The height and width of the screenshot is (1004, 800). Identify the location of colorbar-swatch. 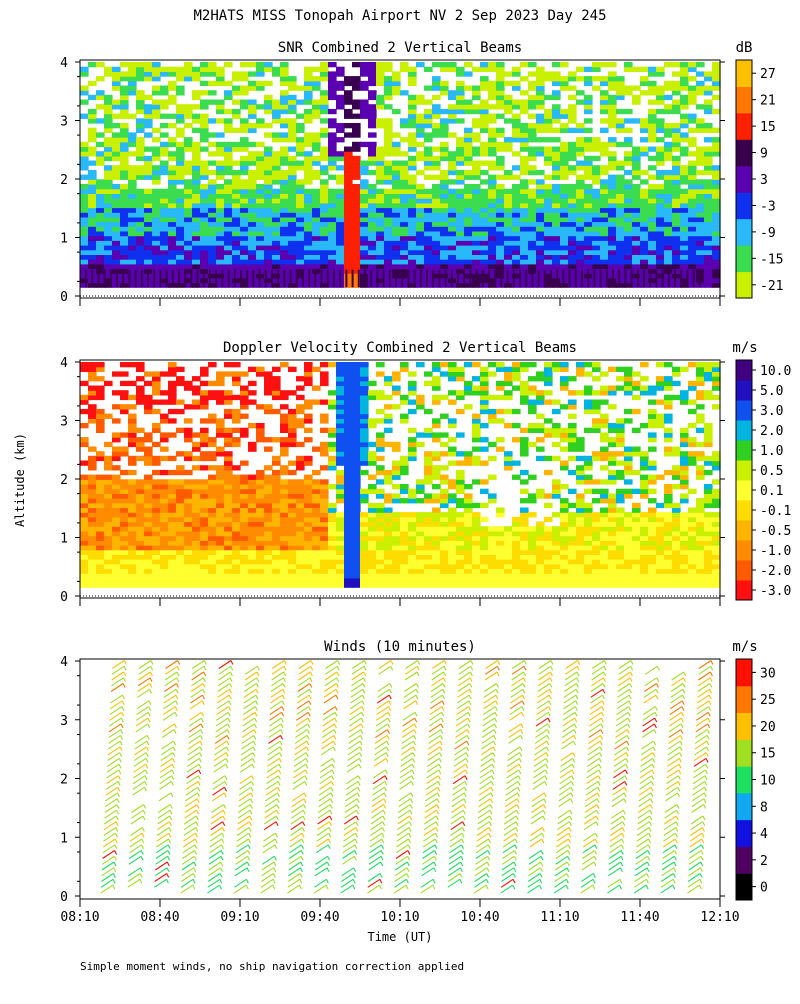
(744, 258).